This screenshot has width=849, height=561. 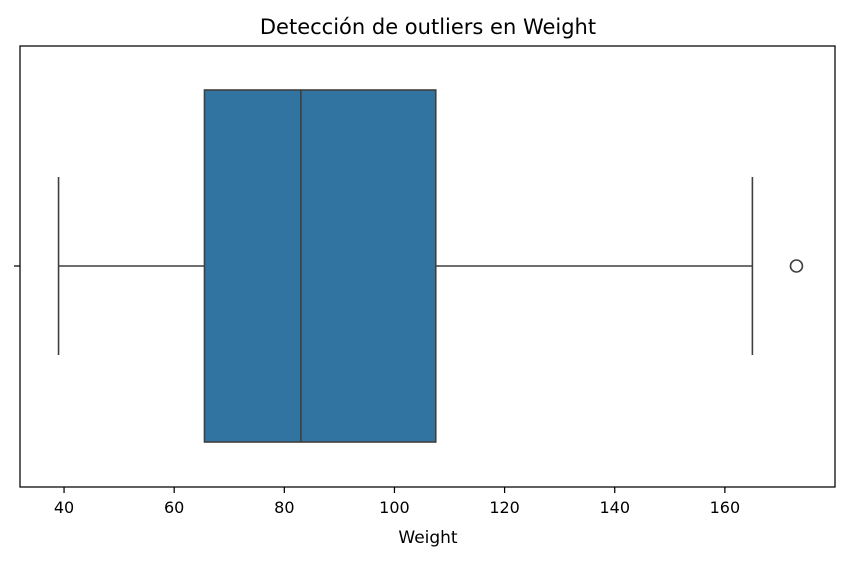 I want to click on x-tick-label: 140, so click(x=614, y=507).